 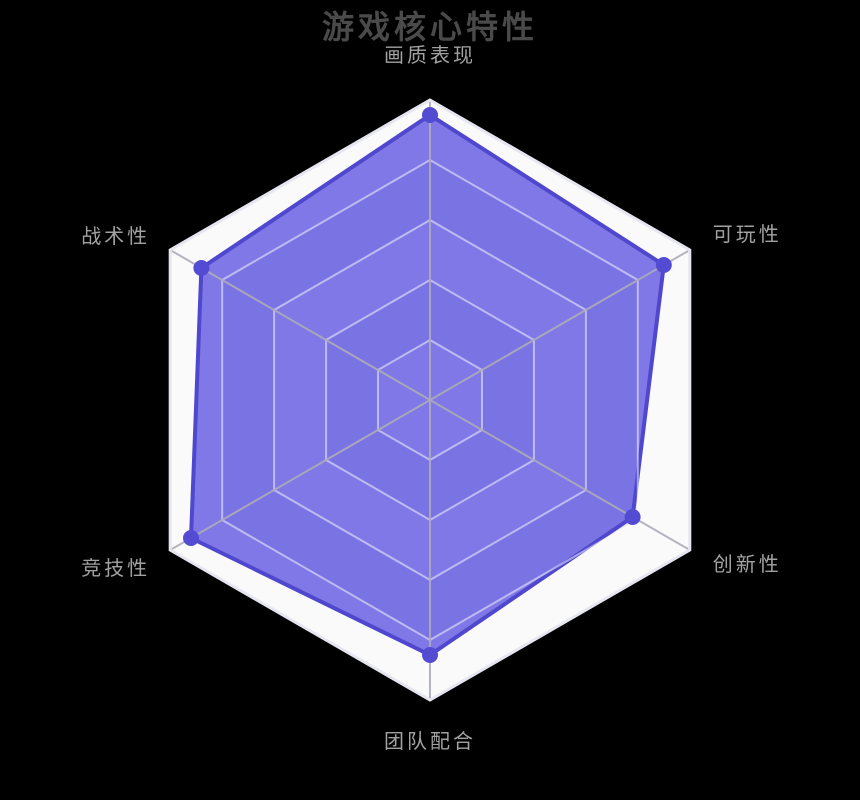 What do you see at coordinates (115, 236) in the screenshot?
I see `radar-axis-label-5: 战术性` at bounding box center [115, 236].